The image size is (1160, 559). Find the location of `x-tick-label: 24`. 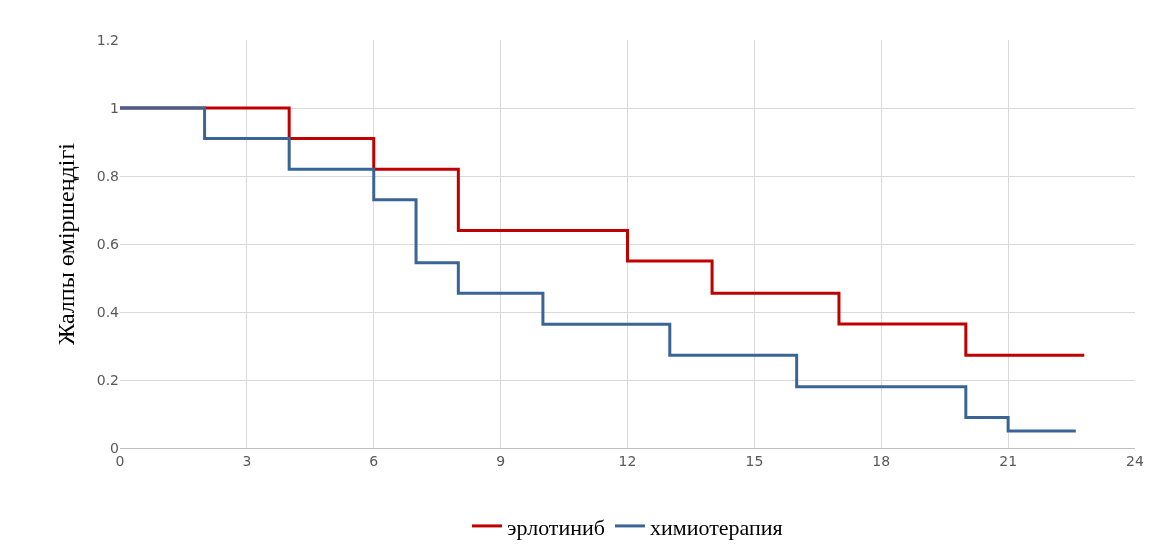

x-tick-label: 24 is located at coordinates (1135, 460).